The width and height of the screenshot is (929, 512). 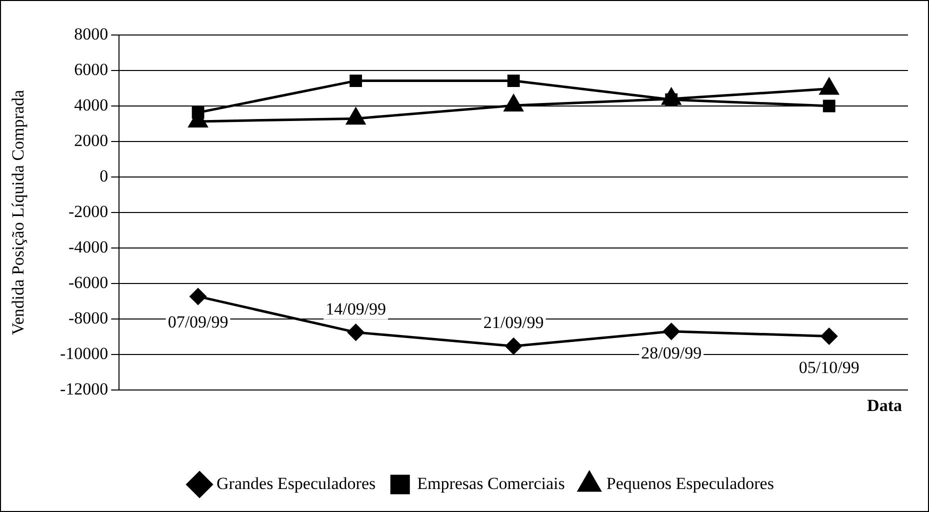 I want to click on x-tick-label: 07/09/99, so click(x=198, y=322).